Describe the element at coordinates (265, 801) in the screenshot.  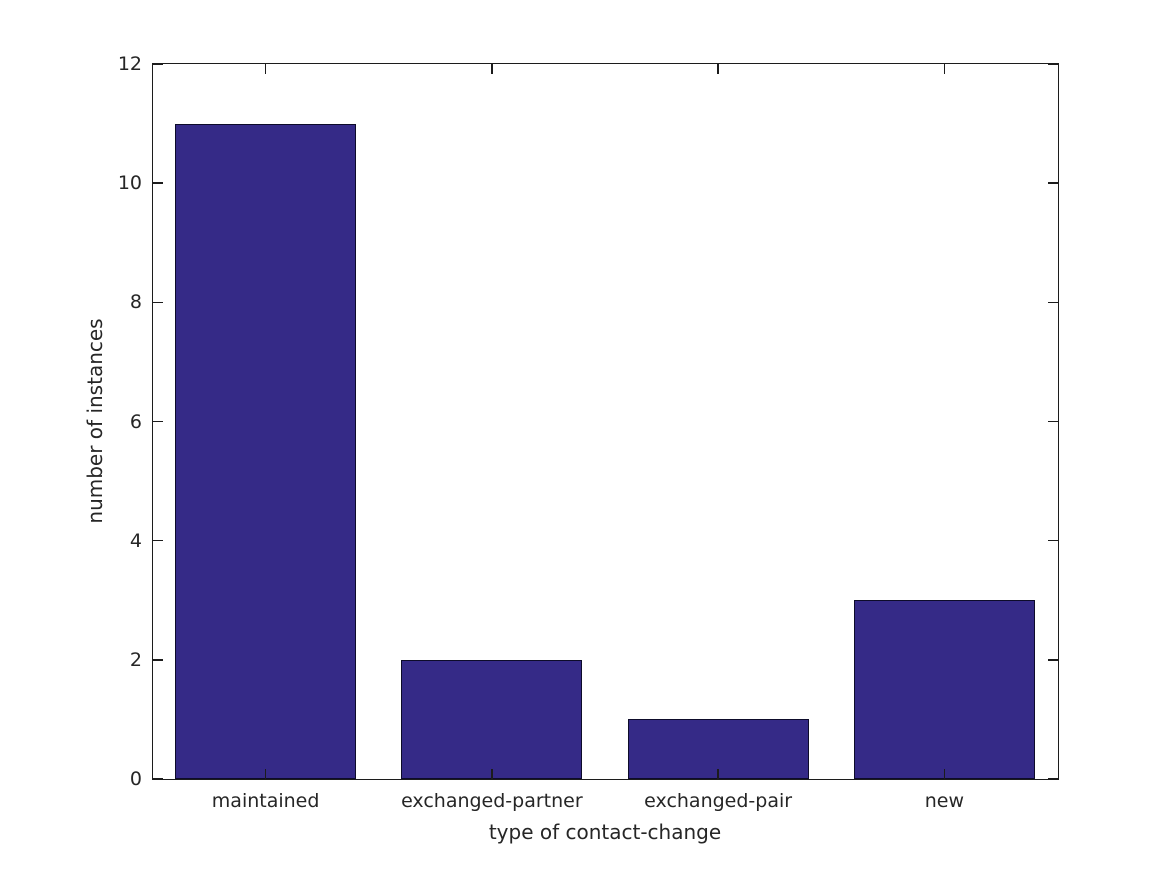
I see `x-tick-label: maintained` at that location.